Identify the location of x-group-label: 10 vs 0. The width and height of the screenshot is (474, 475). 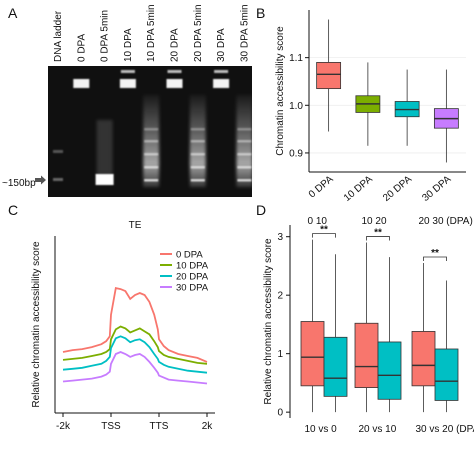
(321, 429).